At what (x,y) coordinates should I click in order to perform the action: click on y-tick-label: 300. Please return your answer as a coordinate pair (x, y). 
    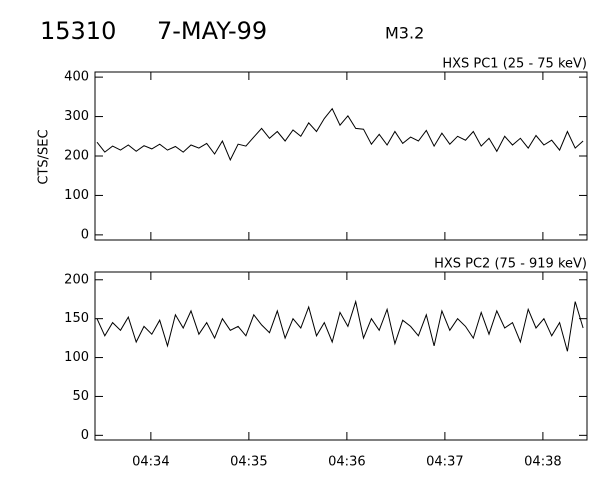
    Looking at the image, I should click on (76, 116).